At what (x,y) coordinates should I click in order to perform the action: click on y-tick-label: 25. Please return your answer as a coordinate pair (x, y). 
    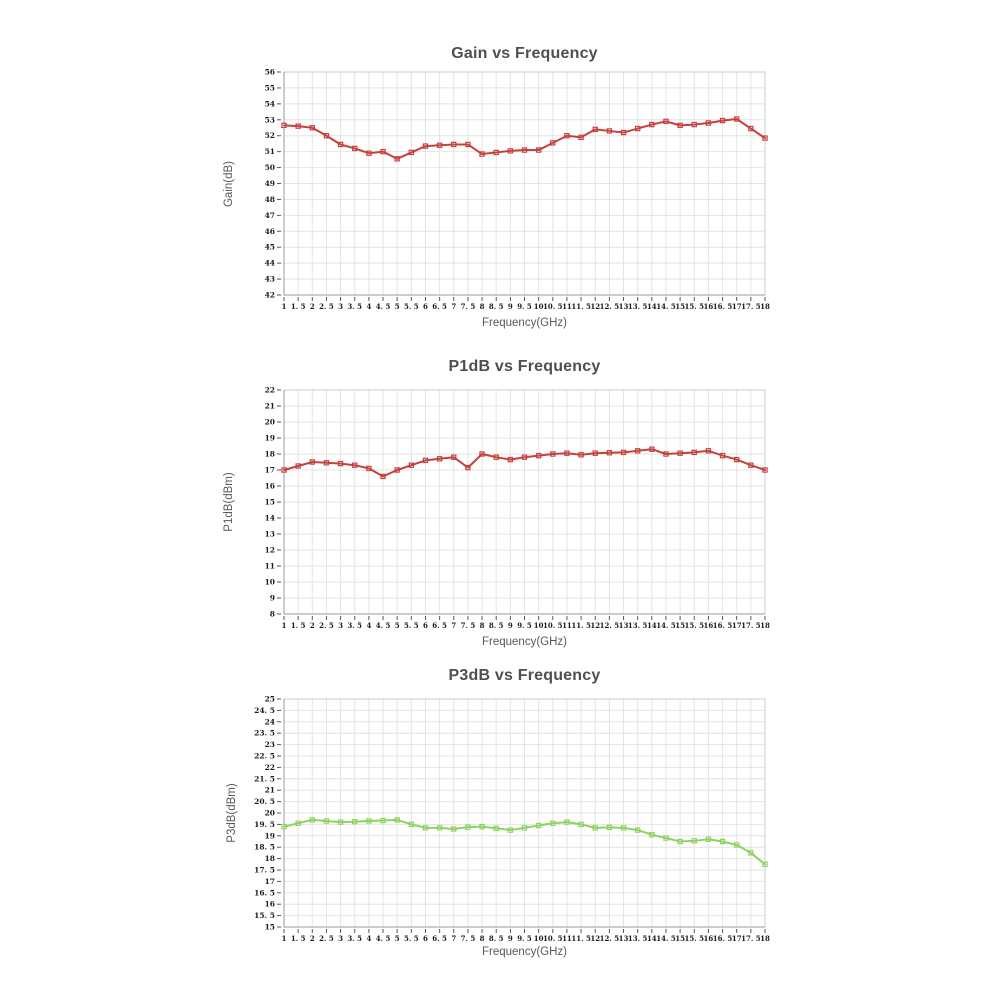
    Looking at the image, I should click on (270, 699).